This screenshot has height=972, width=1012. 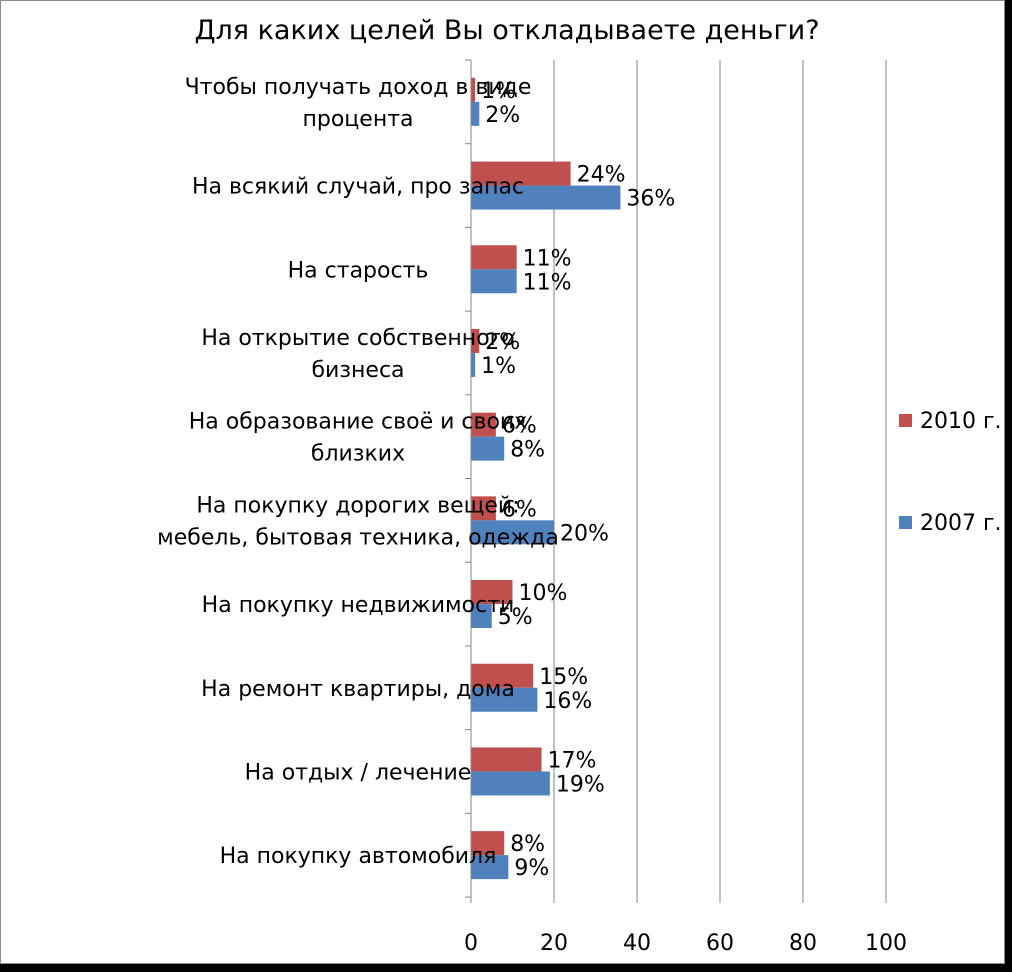 I want to click on chart-title: Для каких целей Вы откладываете деньги?, so click(x=507, y=30).